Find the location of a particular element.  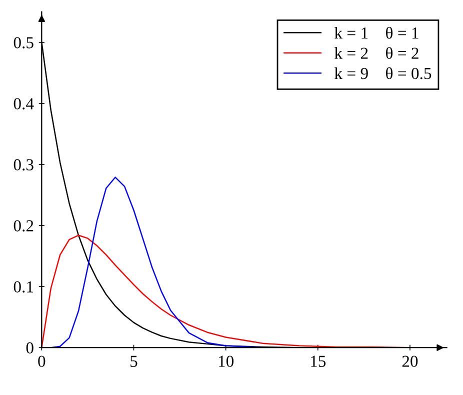

x-tick-label: 20 is located at coordinates (410, 361).